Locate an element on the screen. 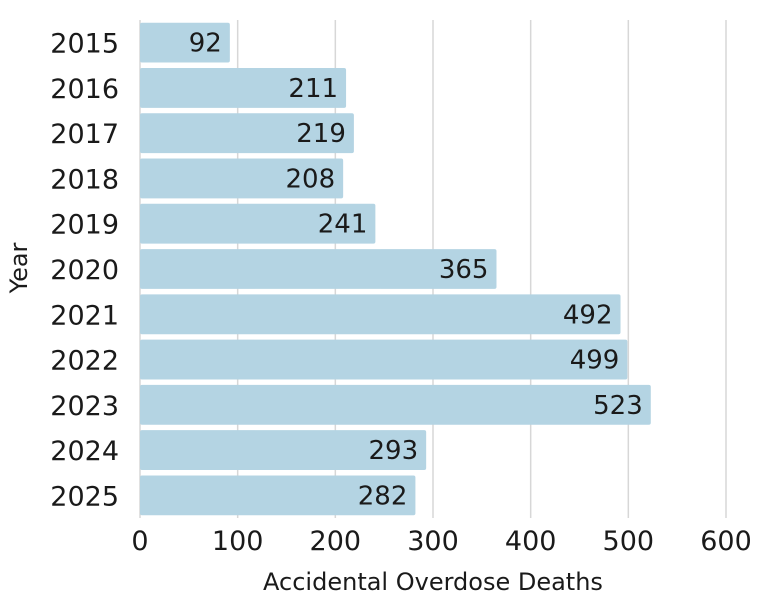  y-tick-label: 2018 is located at coordinates (84, 179).